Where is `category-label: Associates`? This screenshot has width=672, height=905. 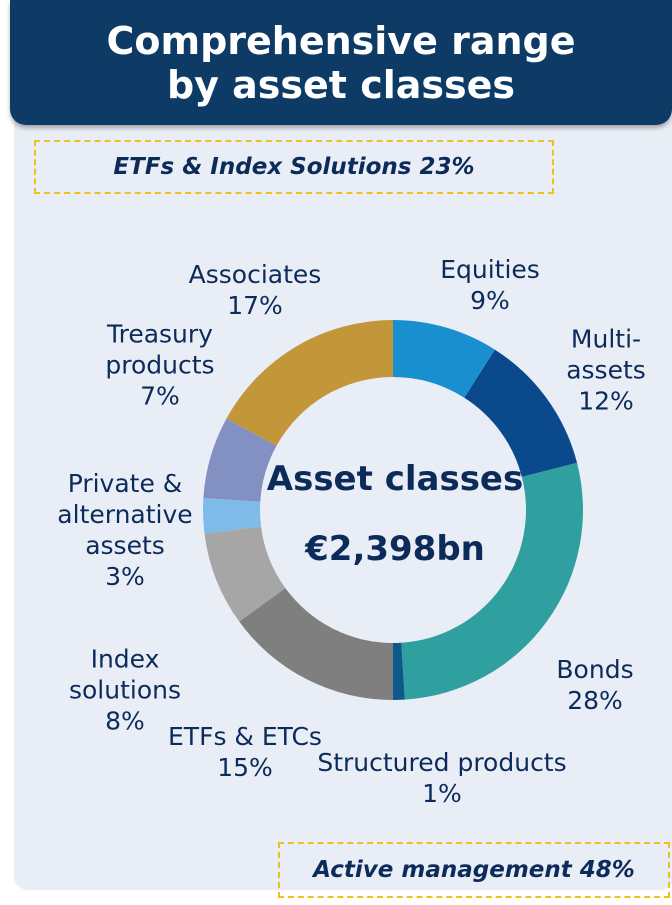 category-label: Associates is located at coordinates (255, 274).